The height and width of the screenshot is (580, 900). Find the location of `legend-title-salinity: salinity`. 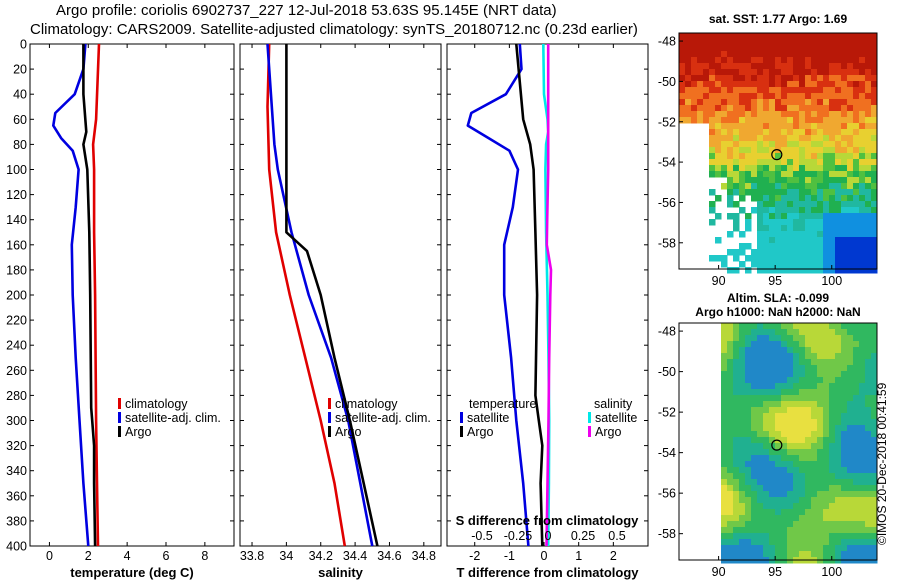

legend-title-salinity: salinity is located at coordinates (613, 404).